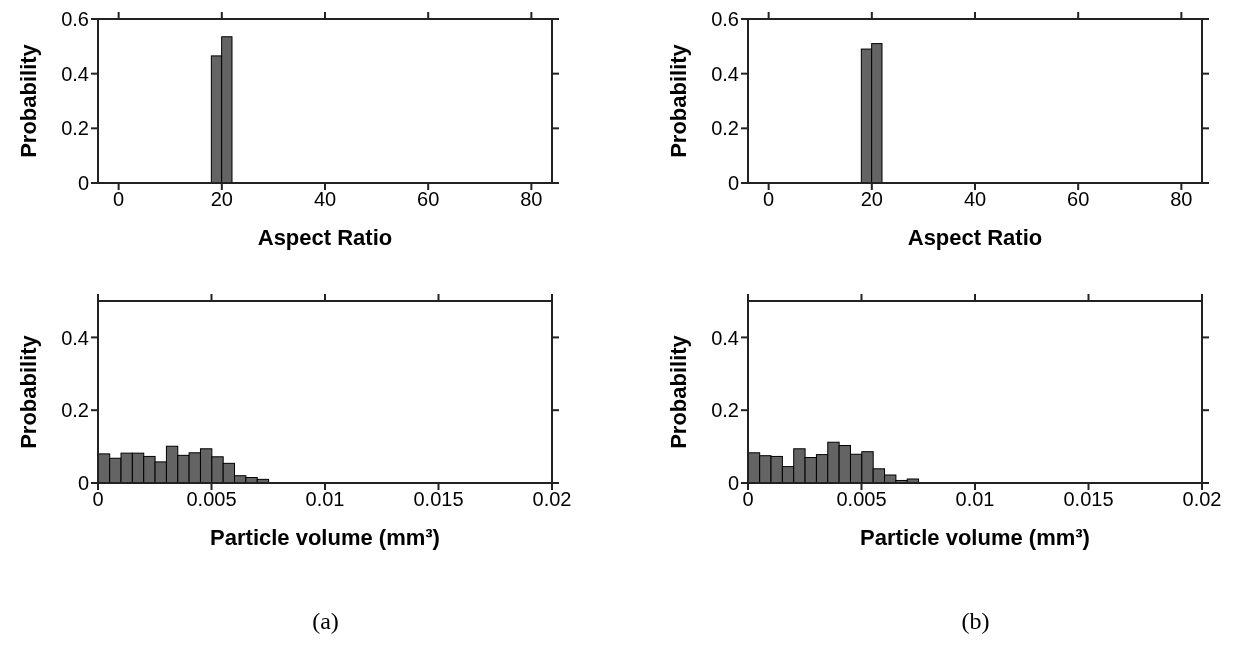 Image resolution: width=1236 pixels, height=650 pixels. I want to click on text: (a), so click(325, 621).